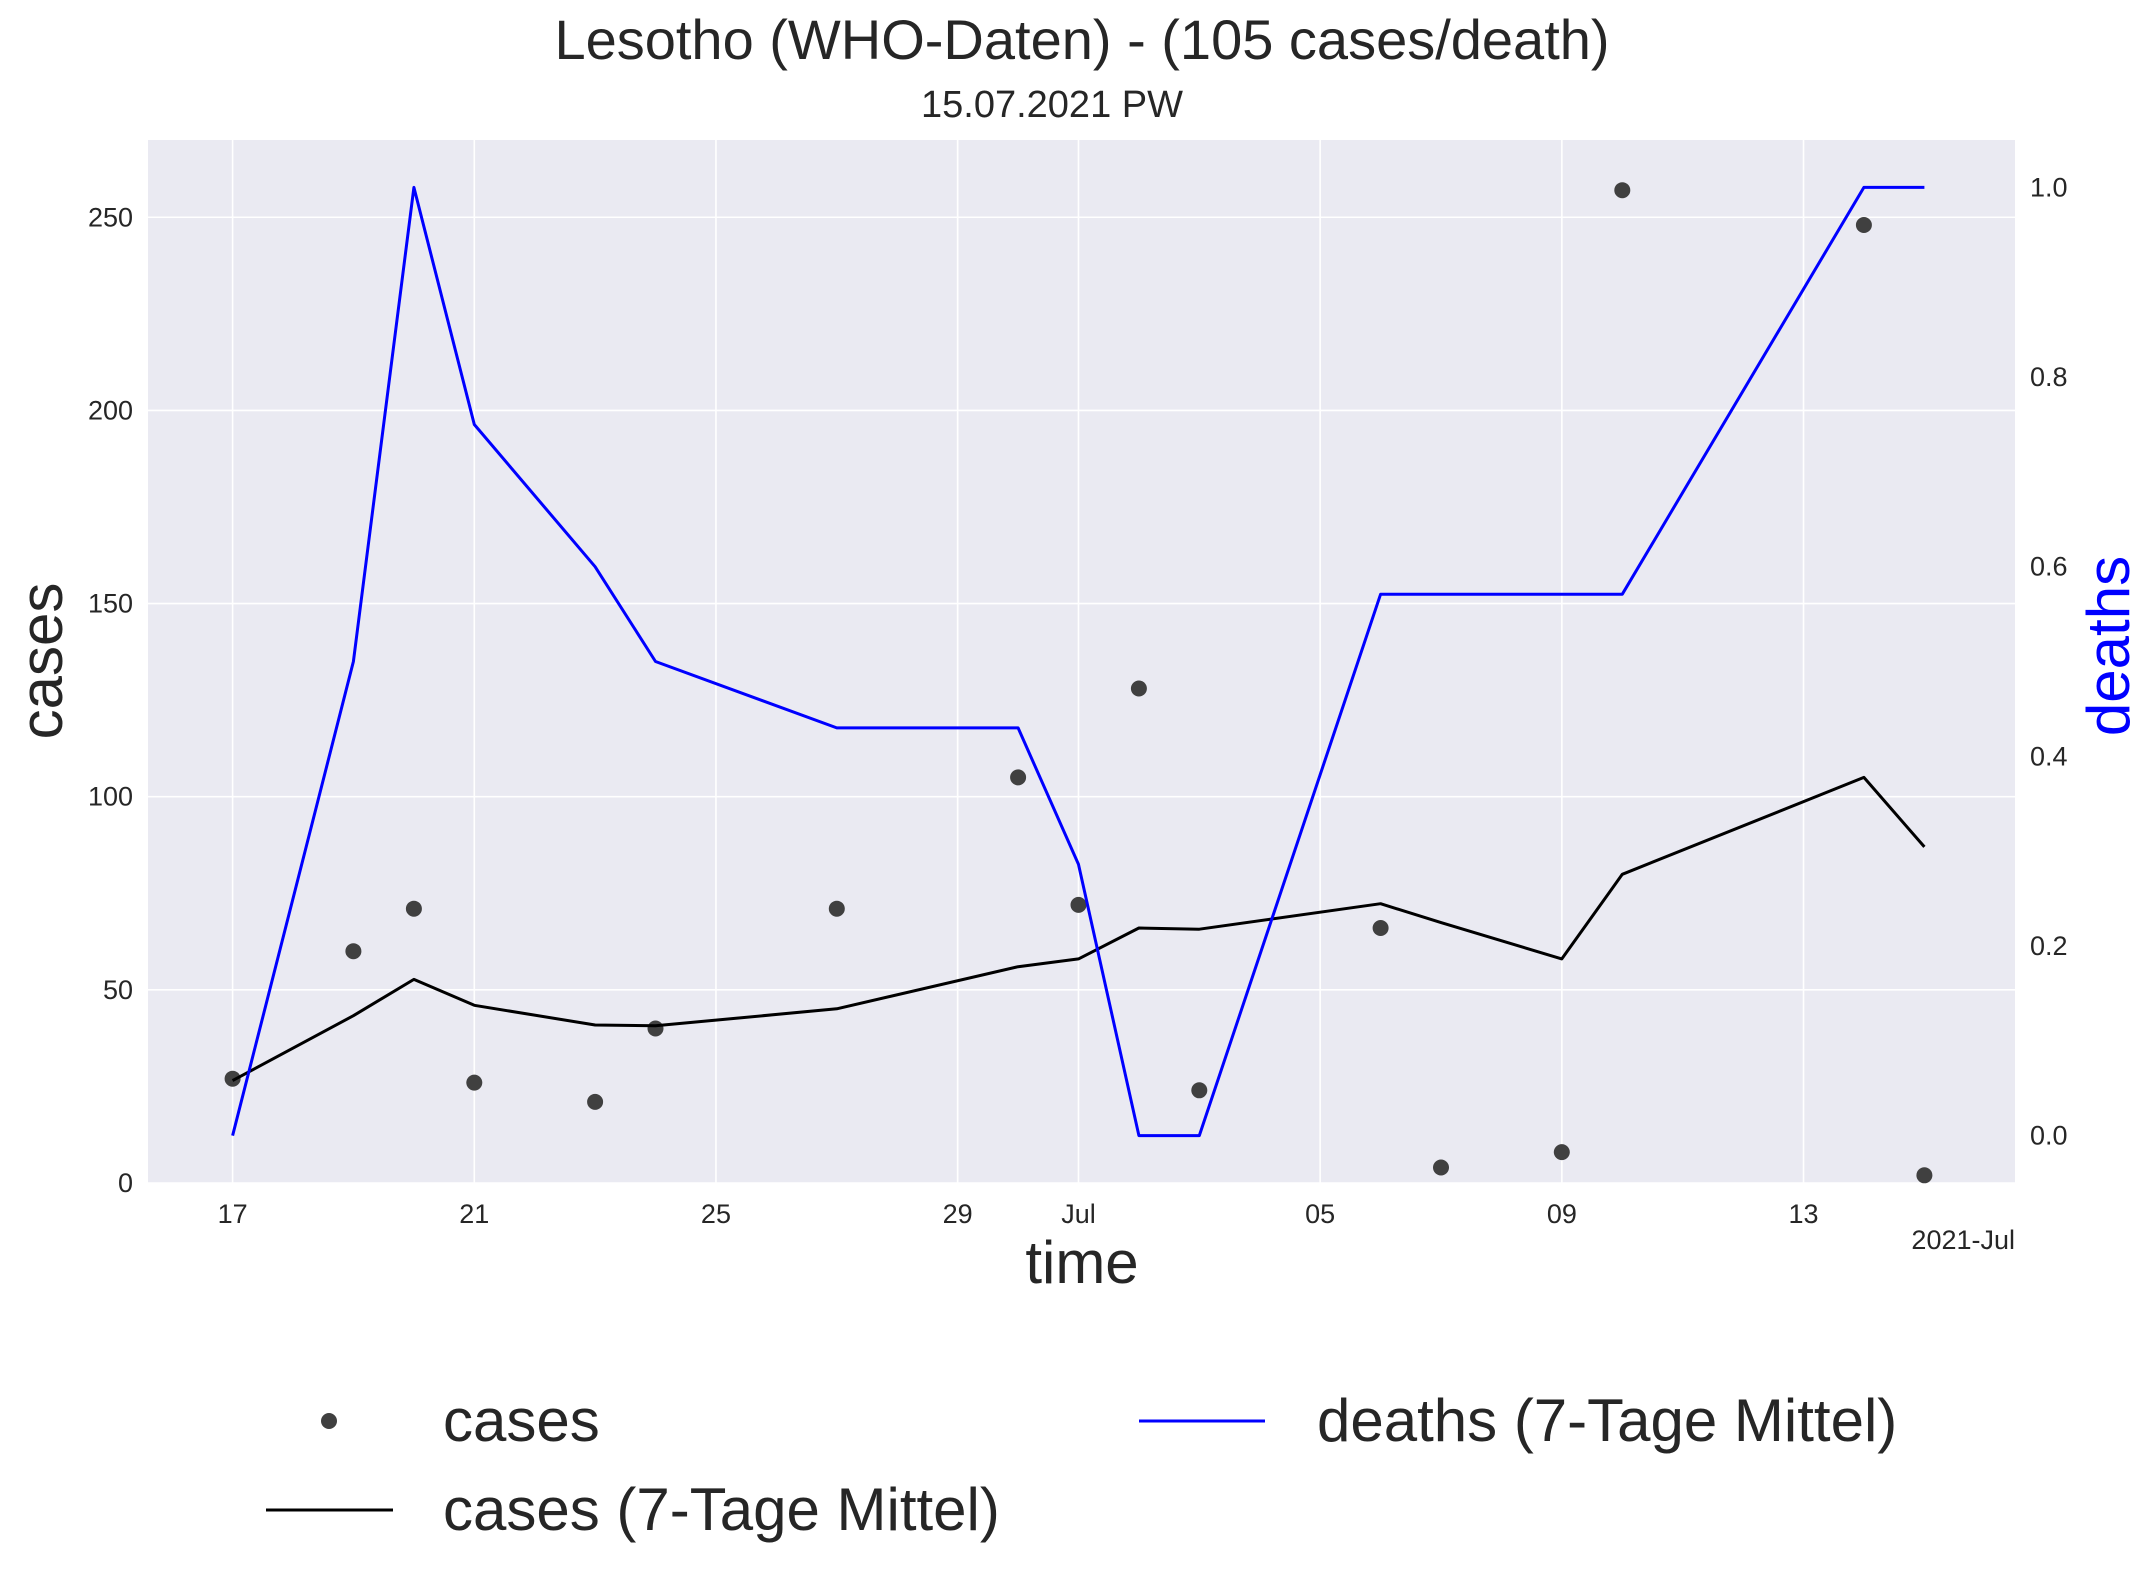 This screenshot has height=1578, width=2145. What do you see at coordinates (521, 1420) in the screenshot?
I see `legend-label-cases: cases` at bounding box center [521, 1420].